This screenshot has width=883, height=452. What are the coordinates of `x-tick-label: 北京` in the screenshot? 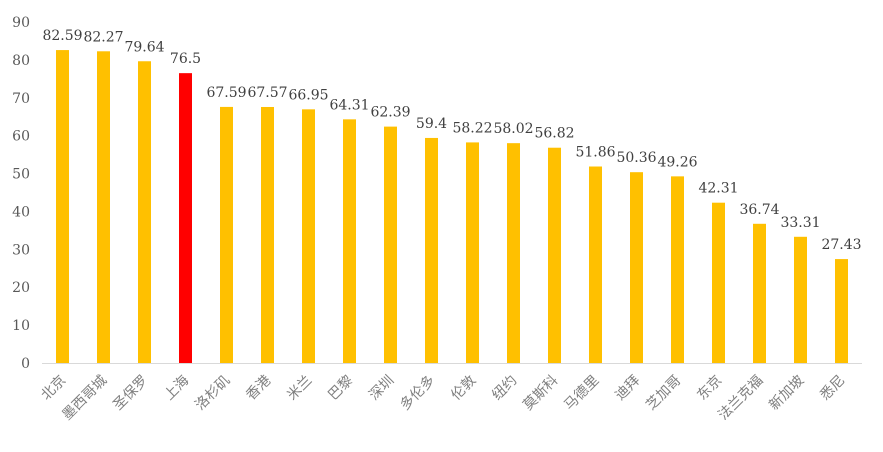 It's located at (53, 388).